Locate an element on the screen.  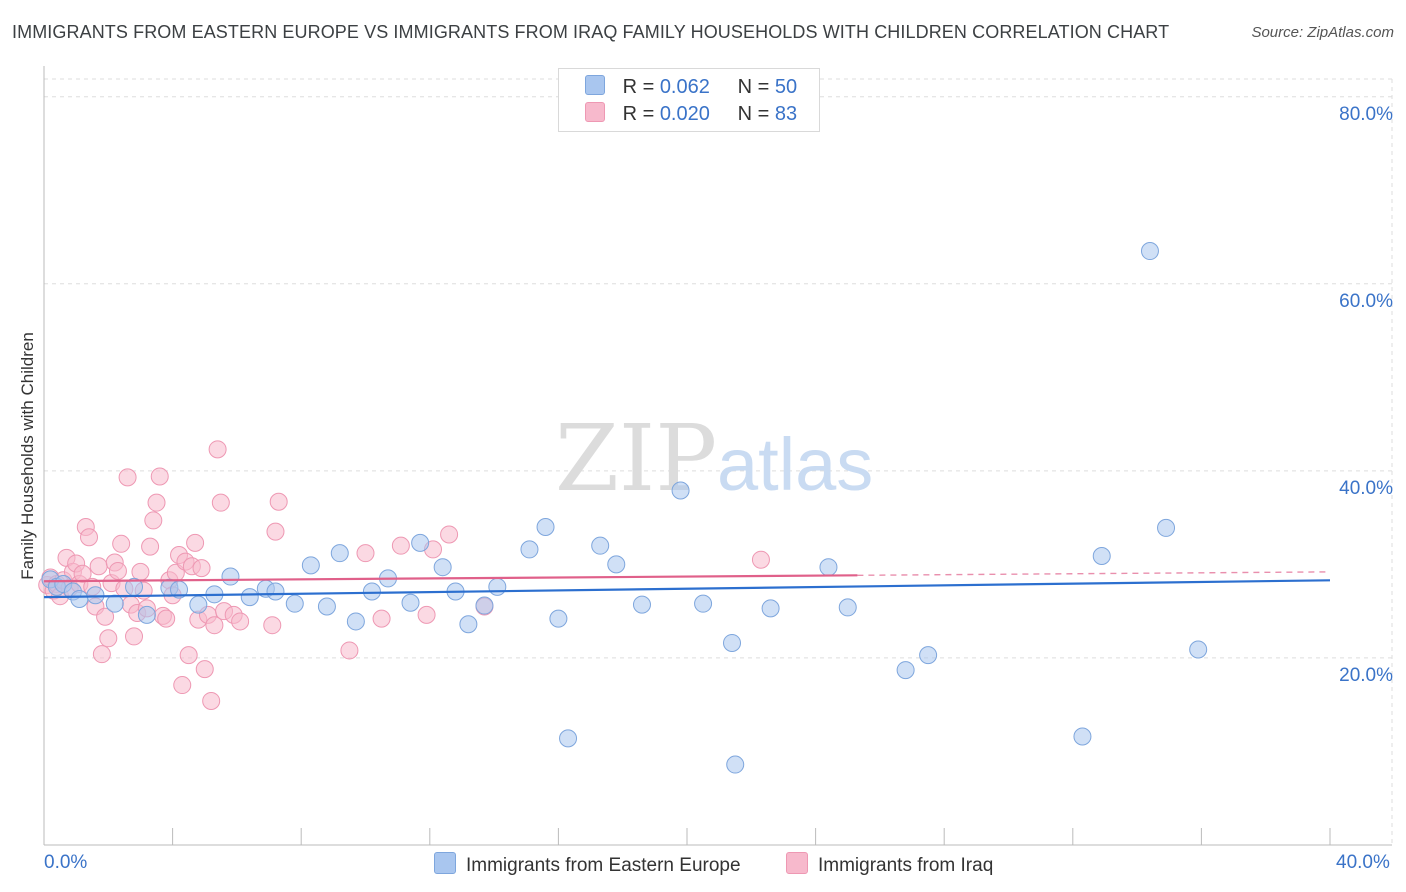
legend-n-value: 50 is located at coordinates (786, 87).